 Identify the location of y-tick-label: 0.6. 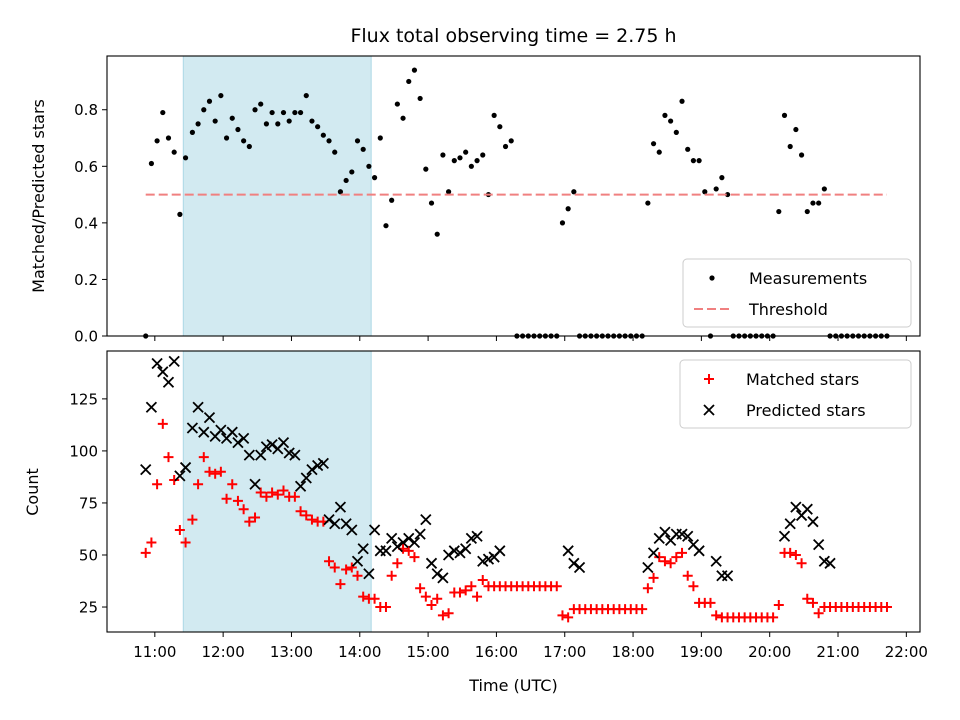
(86, 167).